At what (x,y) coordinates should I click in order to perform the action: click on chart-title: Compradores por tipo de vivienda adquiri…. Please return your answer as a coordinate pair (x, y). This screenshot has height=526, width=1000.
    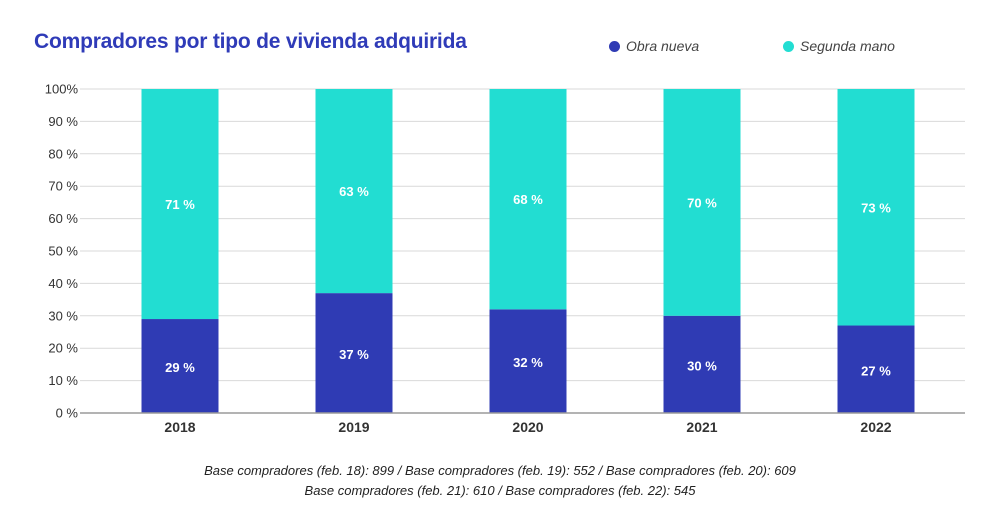
    Looking at the image, I should click on (250, 41).